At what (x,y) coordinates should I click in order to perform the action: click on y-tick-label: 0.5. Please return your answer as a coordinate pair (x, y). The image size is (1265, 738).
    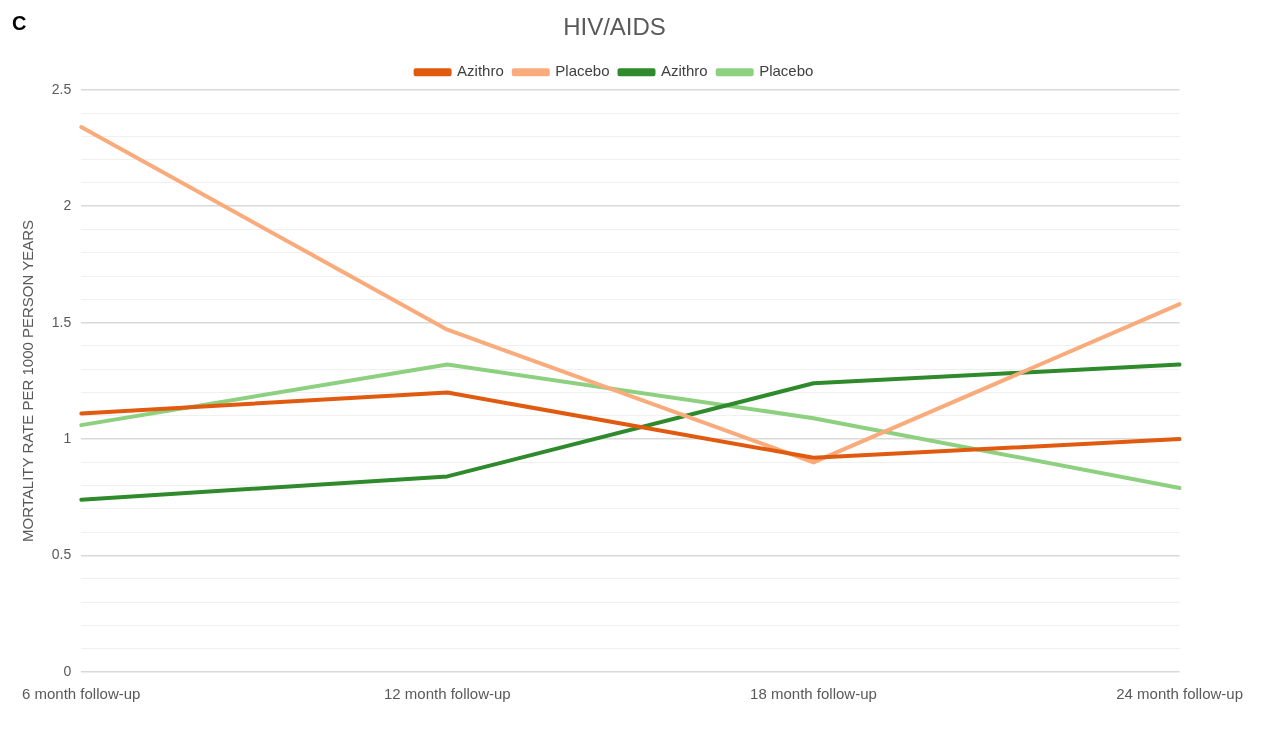
    Looking at the image, I should click on (61, 554).